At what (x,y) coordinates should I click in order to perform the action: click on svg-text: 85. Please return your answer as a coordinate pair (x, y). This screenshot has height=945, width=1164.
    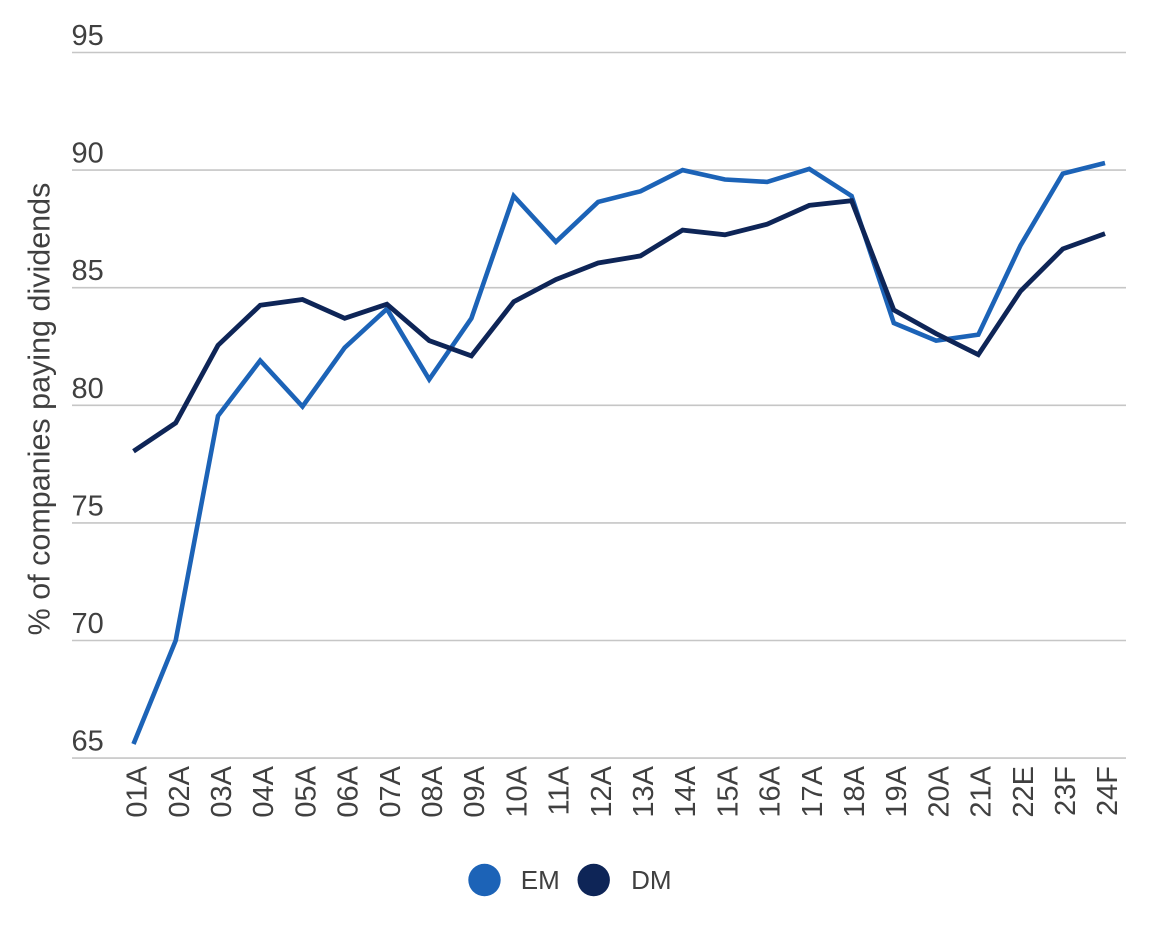
    Looking at the image, I should click on (88, 271).